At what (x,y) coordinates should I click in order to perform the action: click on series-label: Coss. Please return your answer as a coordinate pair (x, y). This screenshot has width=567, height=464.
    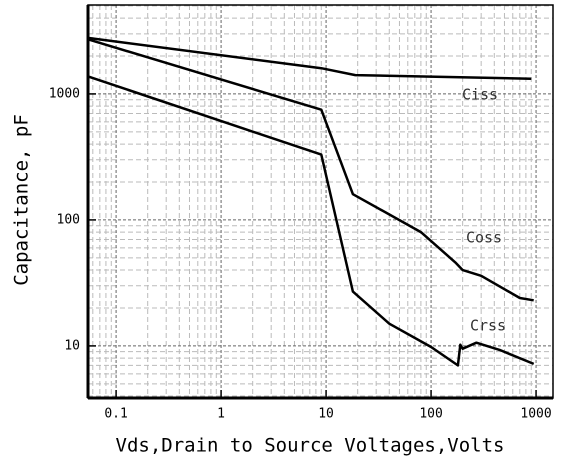
    Looking at the image, I should click on (484, 238).